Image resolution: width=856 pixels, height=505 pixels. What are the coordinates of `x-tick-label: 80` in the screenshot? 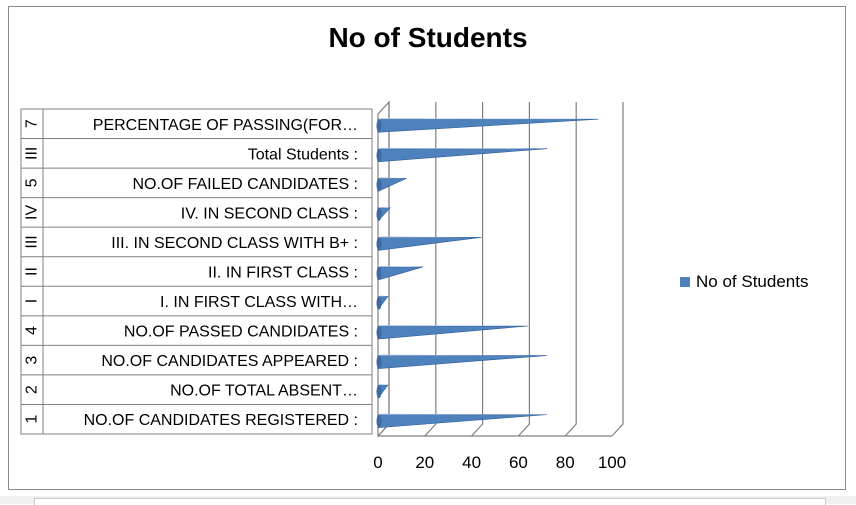 It's located at (565, 462).